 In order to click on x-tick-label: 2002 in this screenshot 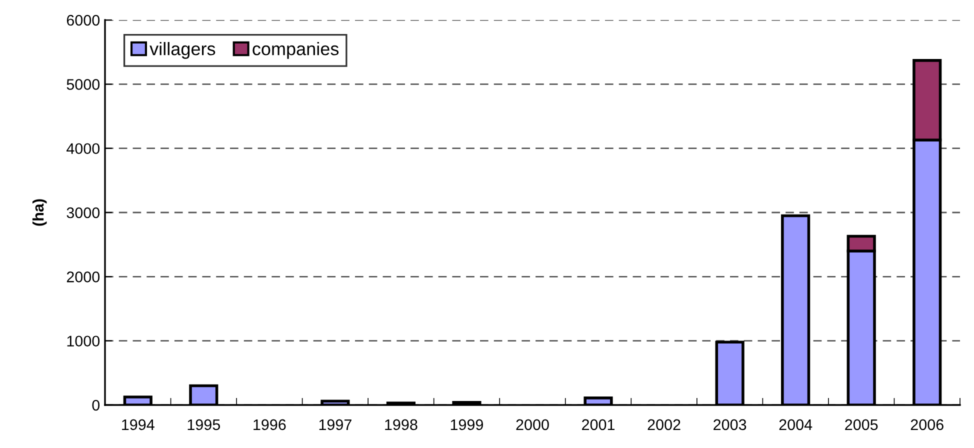, I will do `click(664, 424)`.